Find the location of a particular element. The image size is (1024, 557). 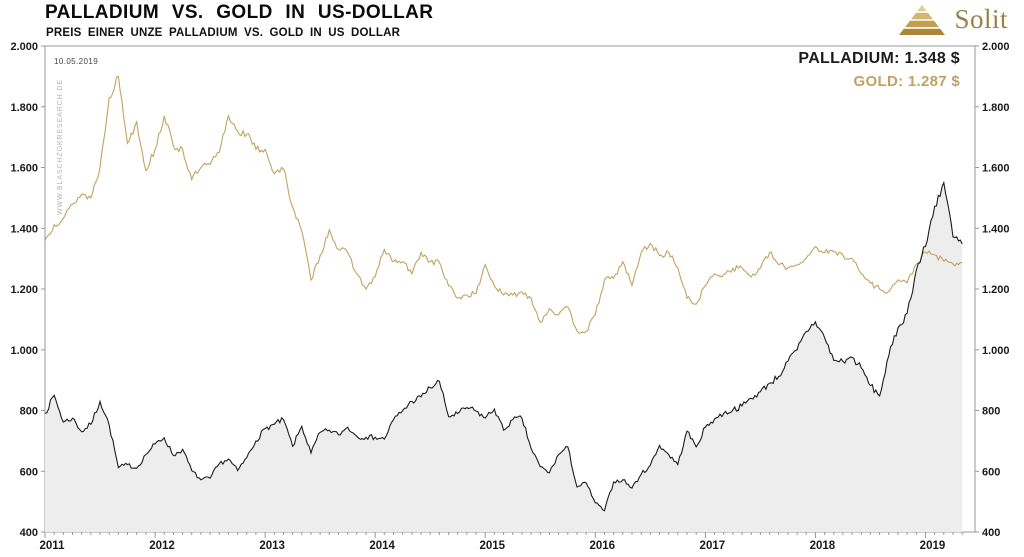

x-axis-label: 2018 is located at coordinates (823, 546).